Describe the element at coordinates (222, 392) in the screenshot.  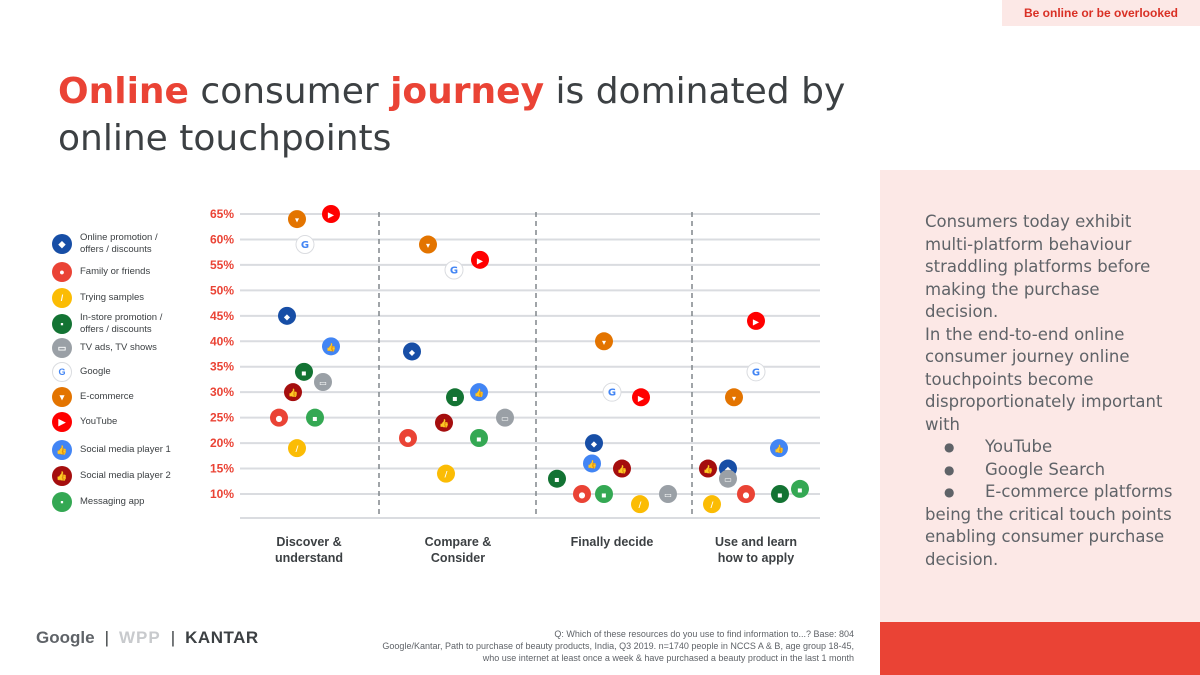
I see `y-tick-label: 30%` at that location.